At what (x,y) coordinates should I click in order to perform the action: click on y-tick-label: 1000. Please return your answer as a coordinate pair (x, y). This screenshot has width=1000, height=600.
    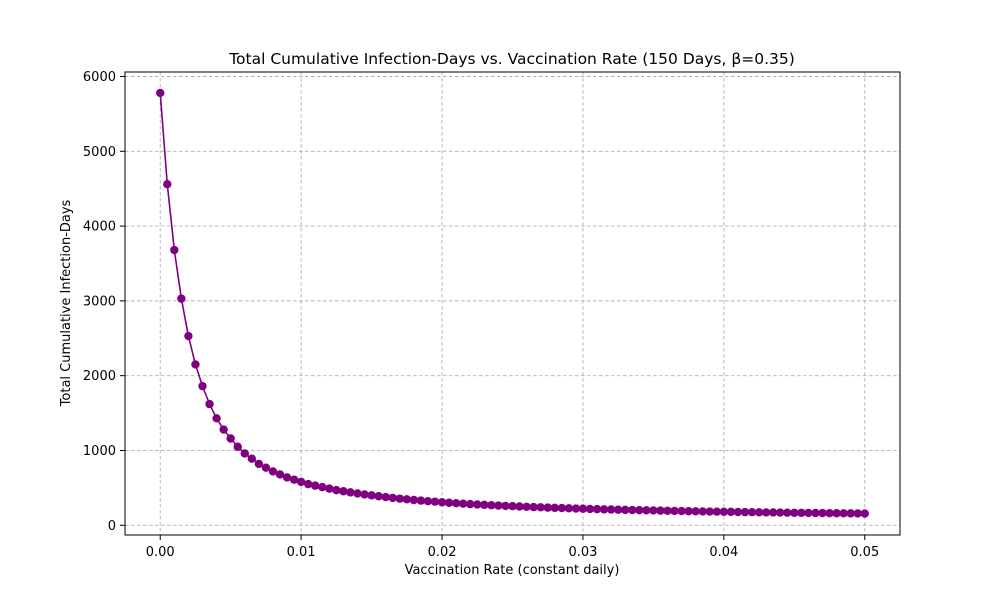
    Looking at the image, I should click on (99, 451).